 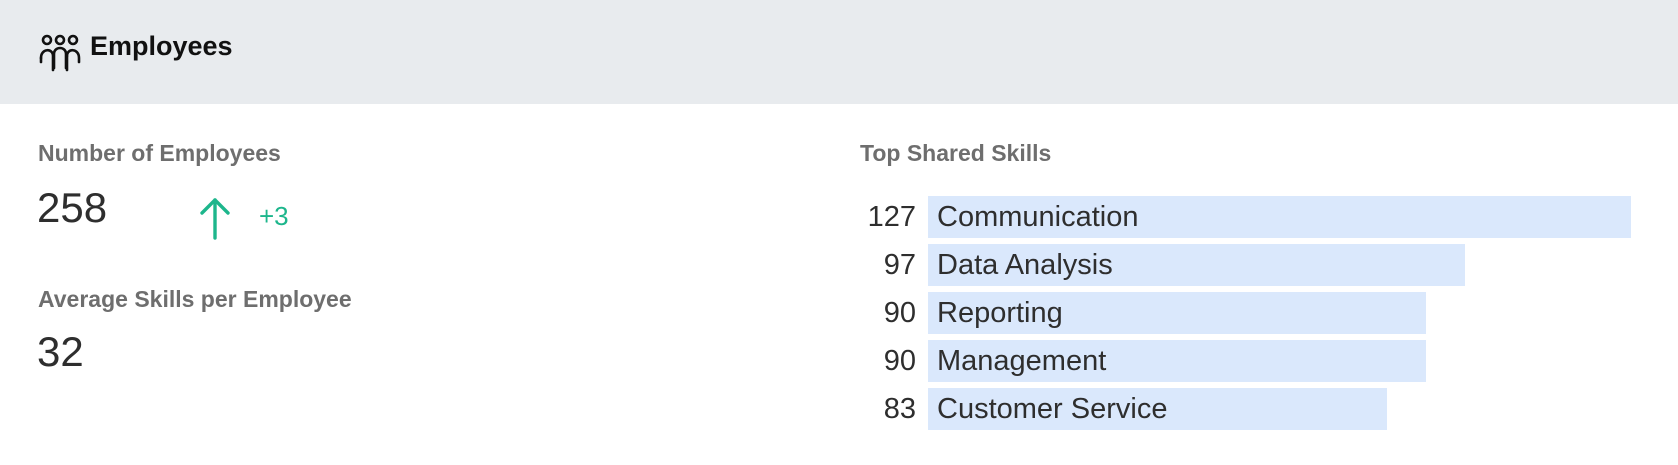 What do you see at coordinates (891, 217) in the screenshot?
I see `skill-count: 127` at bounding box center [891, 217].